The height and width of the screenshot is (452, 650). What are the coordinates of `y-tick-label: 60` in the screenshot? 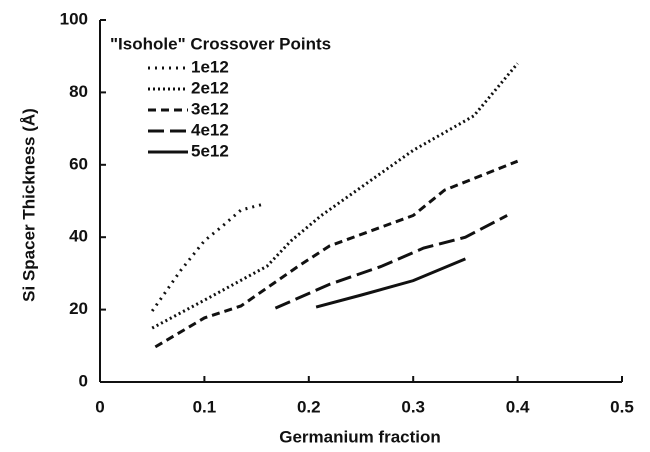 It's located at (78, 163).